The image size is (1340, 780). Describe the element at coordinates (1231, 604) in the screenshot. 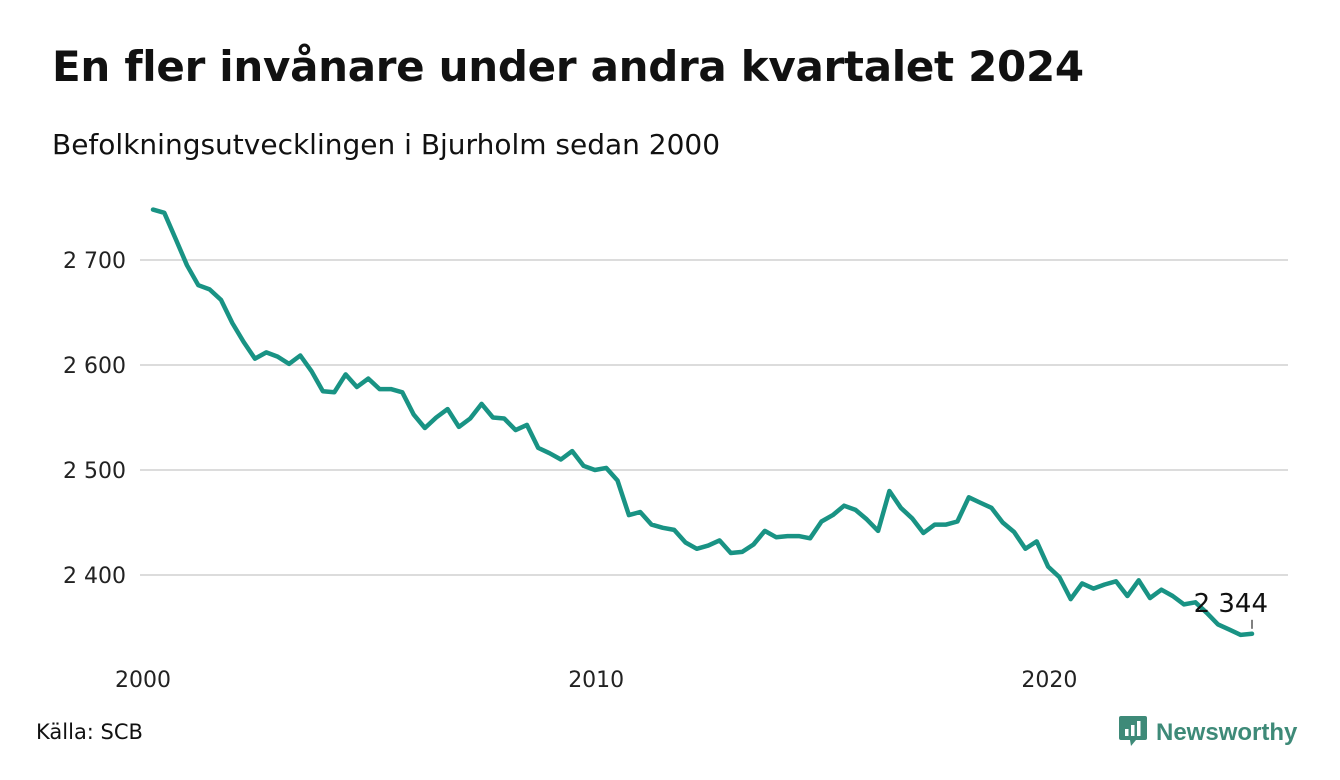

I see `end-value-label: 2 344` at that location.